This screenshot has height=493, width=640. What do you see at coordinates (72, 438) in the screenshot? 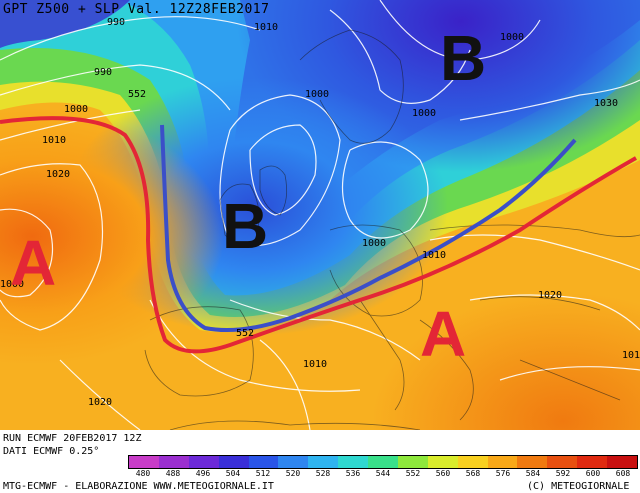
I see `run-info: RUN ECMWF 20FEB2017 12Z` at bounding box center [72, 438].